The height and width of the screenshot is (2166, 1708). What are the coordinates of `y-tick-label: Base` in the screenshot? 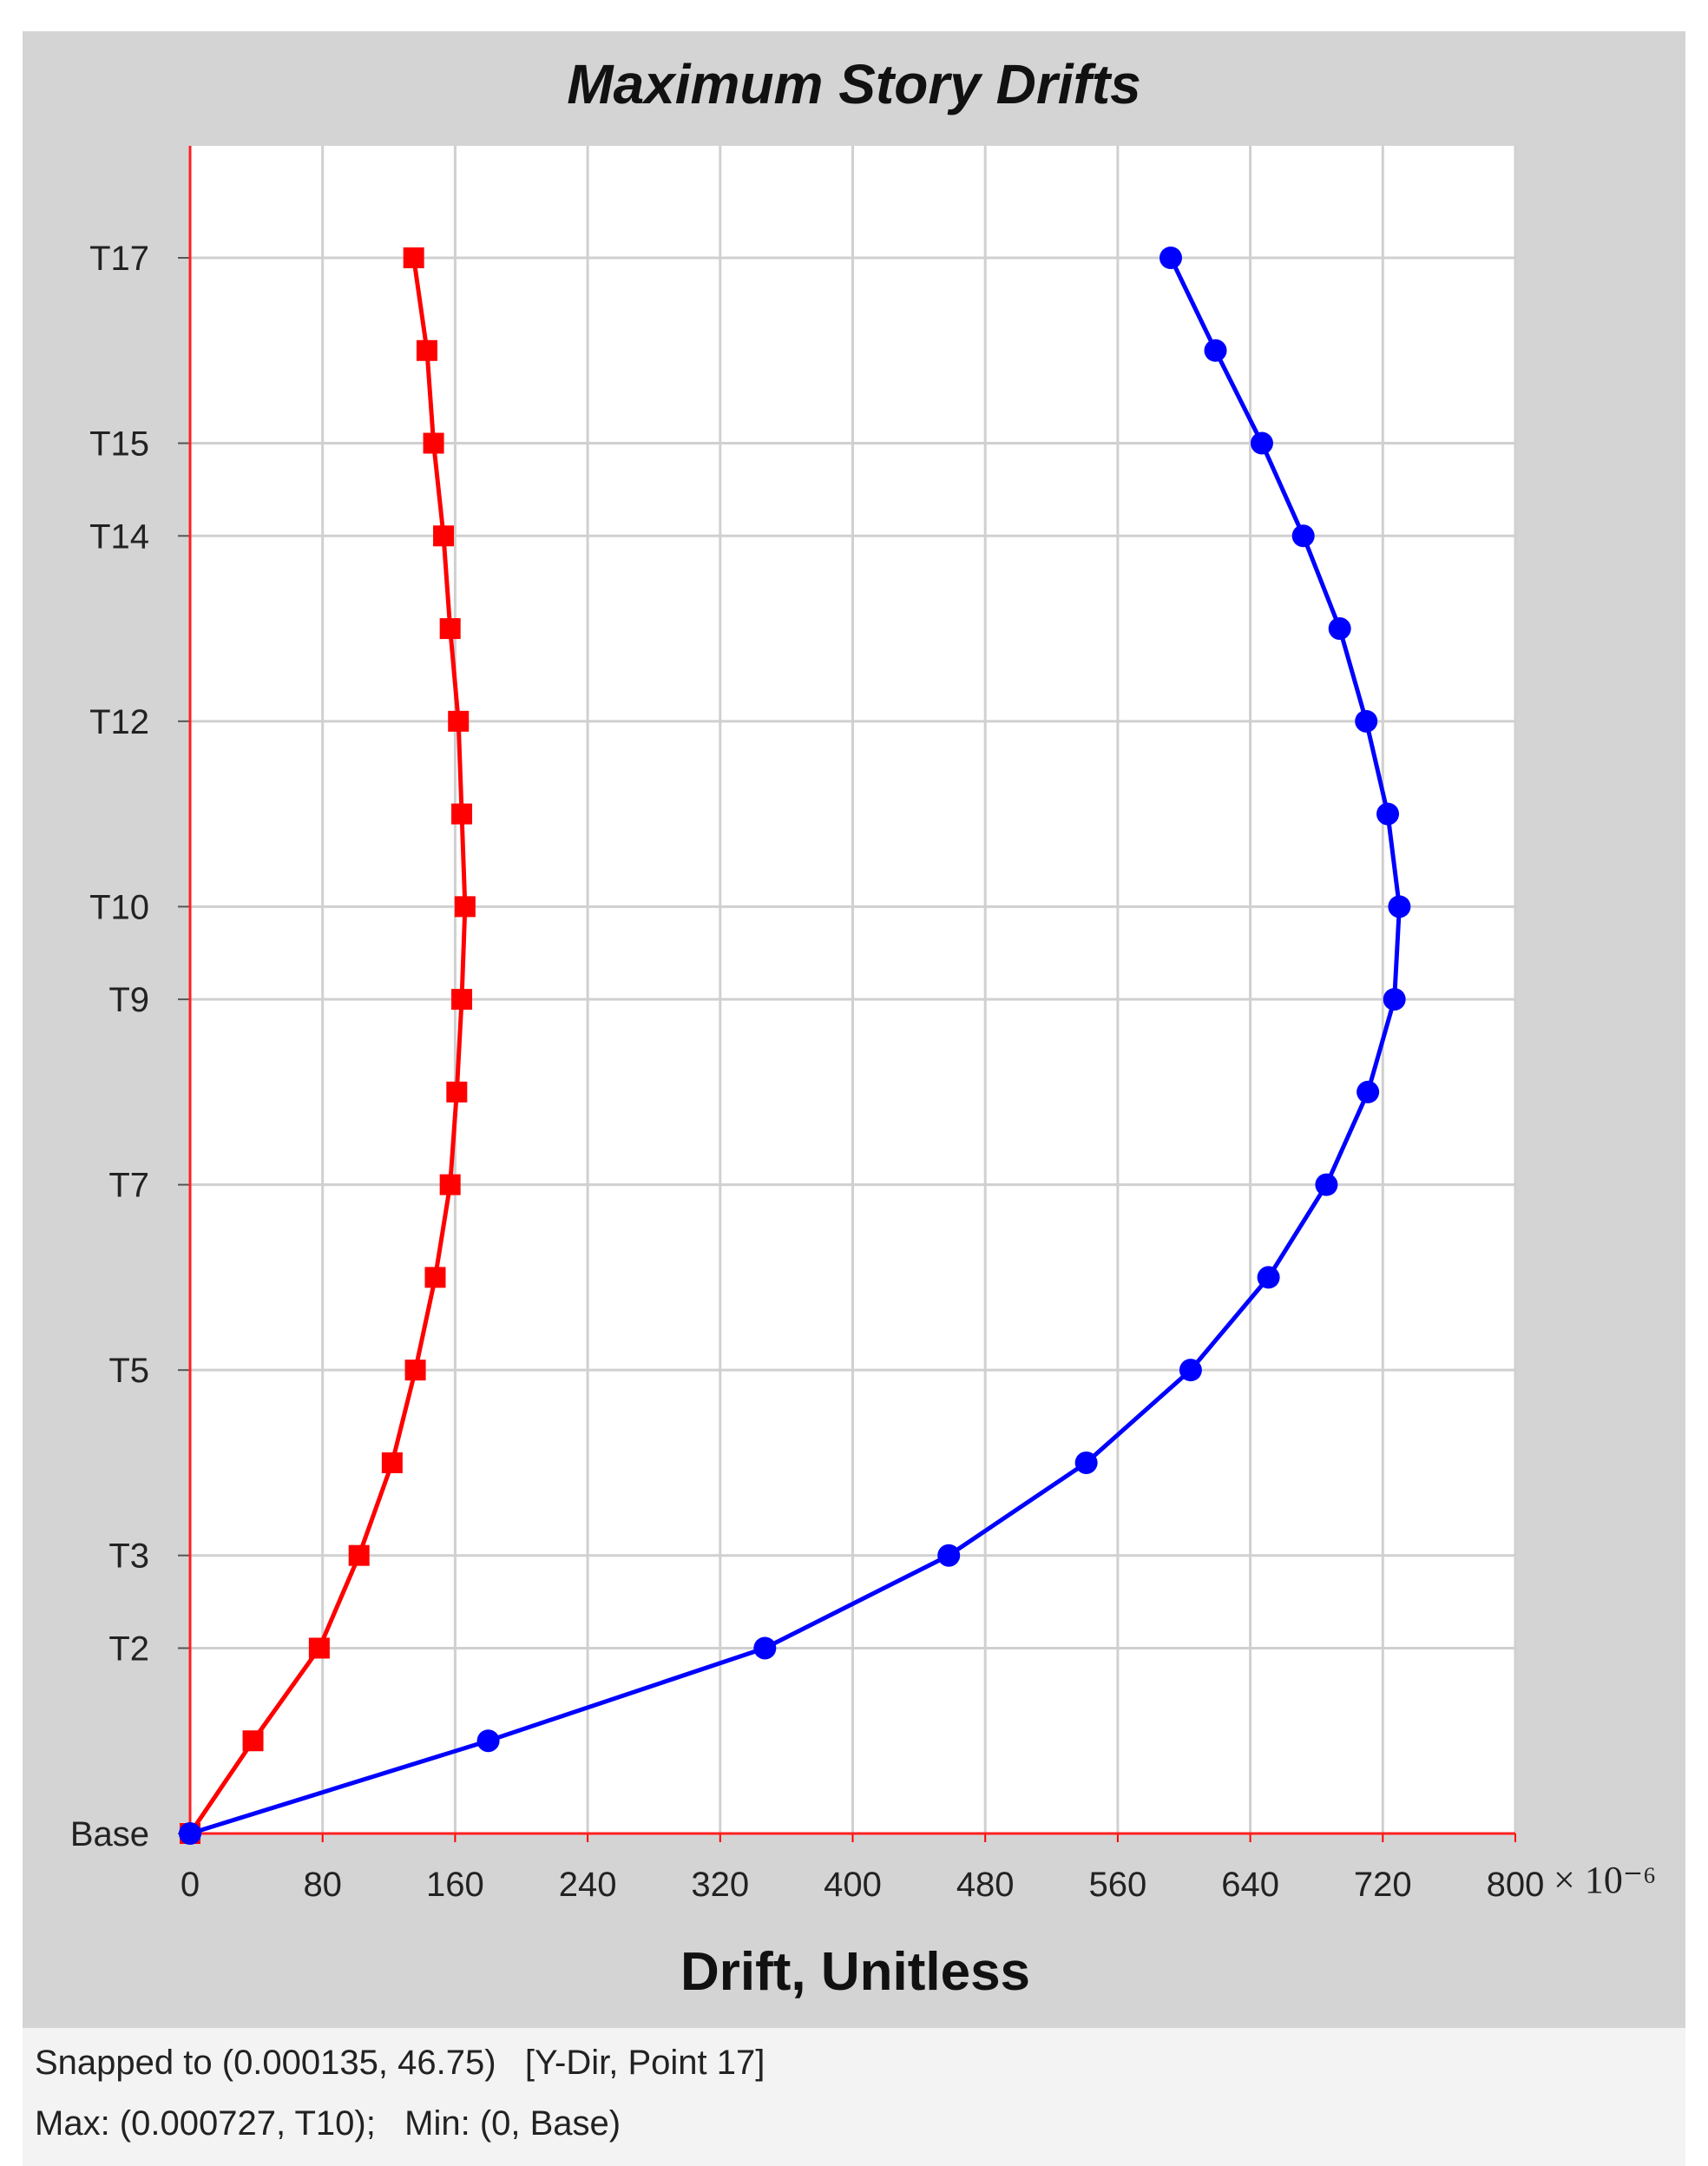 It's located at (109, 1834).